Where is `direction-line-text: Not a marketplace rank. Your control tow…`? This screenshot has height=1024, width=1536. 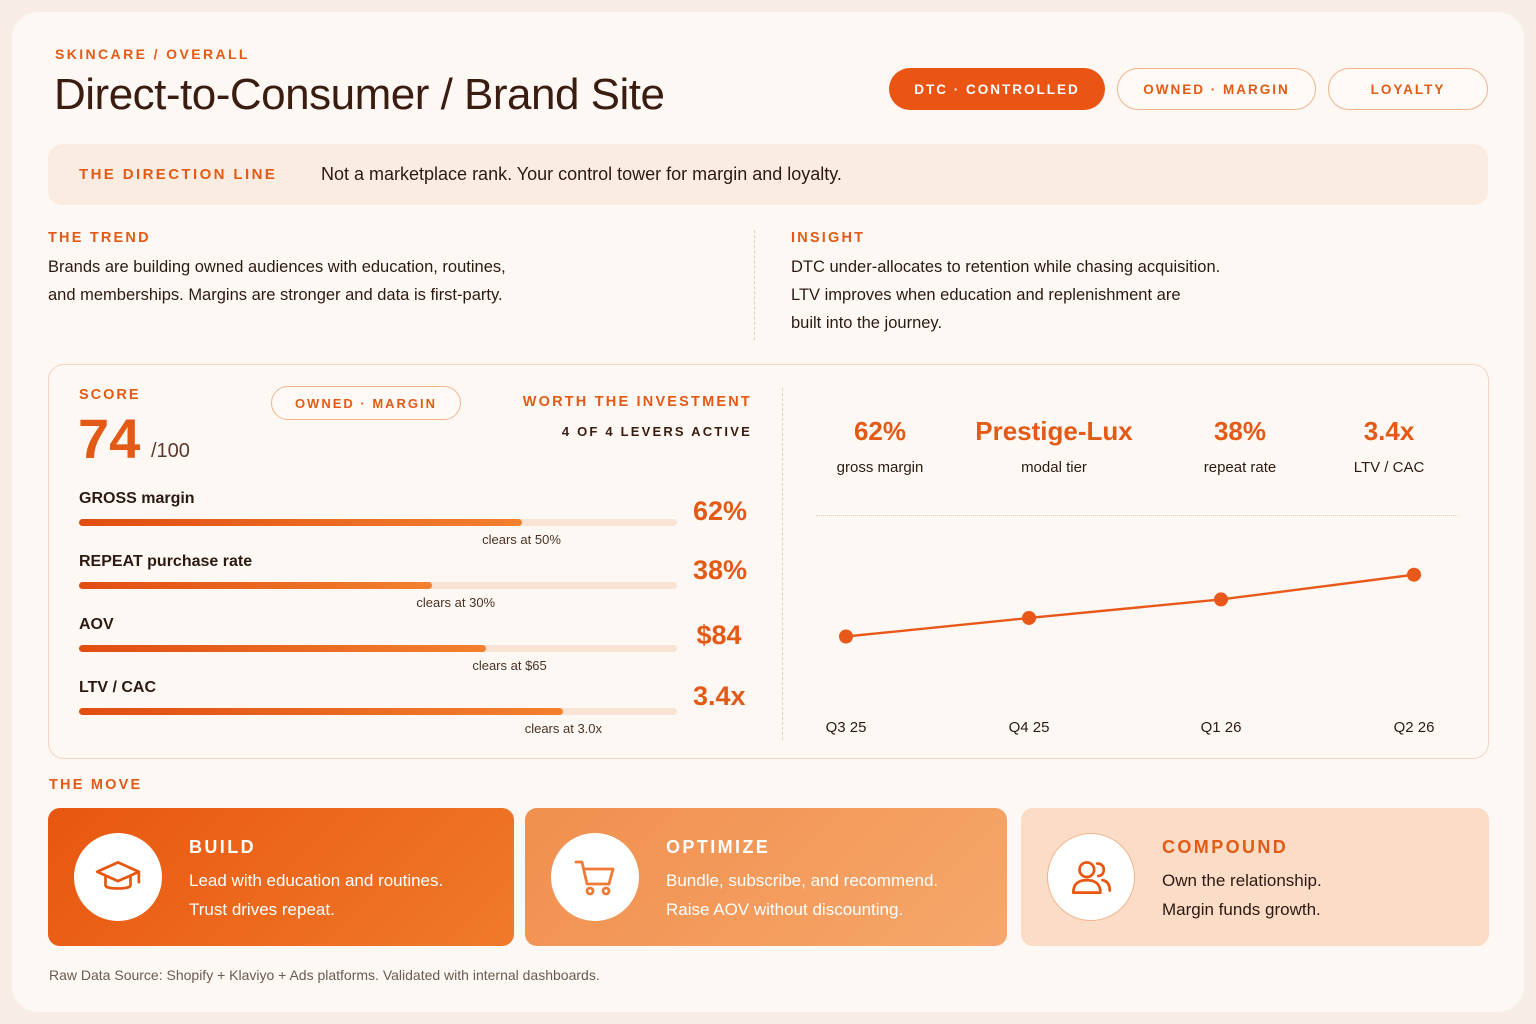
direction-line-text: Not a marketplace rank. Your control tow… is located at coordinates (581, 174).